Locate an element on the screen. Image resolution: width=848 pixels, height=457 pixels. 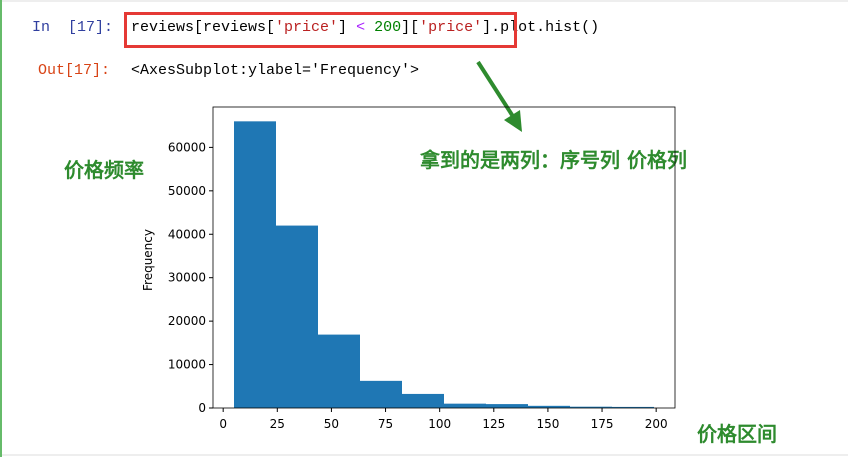
x-tick-label: 75 is located at coordinates (385, 424).